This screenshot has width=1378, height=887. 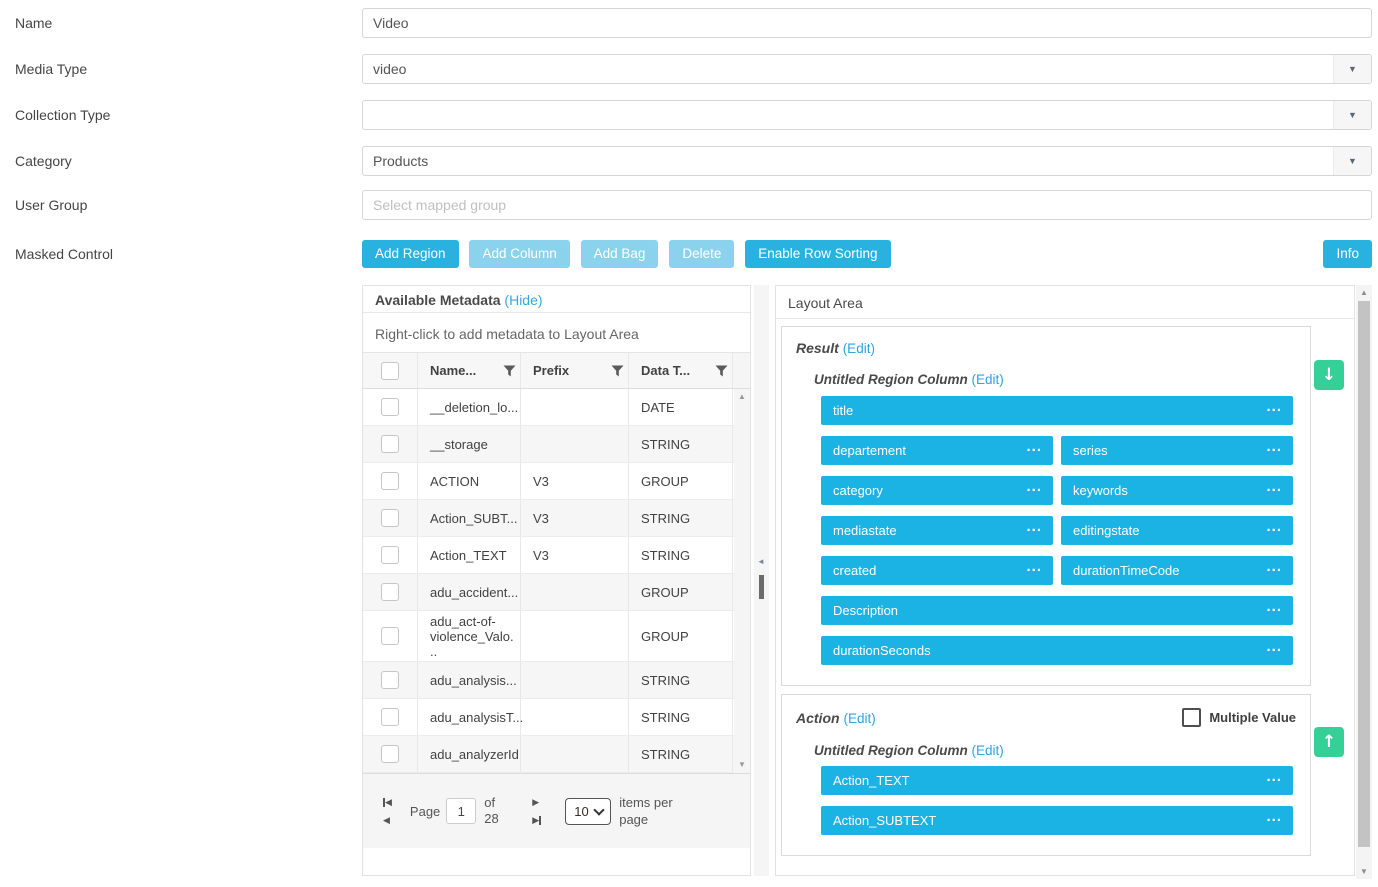 I want to click on delete-button: Delete, so click(x=702, y=254).